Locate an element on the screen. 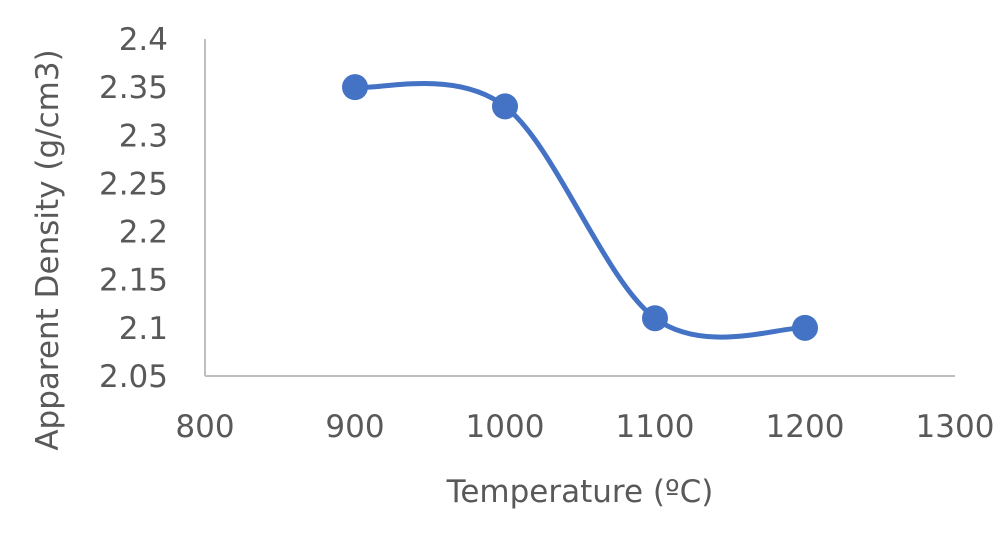 Image resolution: width=1000 pixels, height=544 pixels. x-axis-title: Temperature (ºC) is located at coordinates (580, 492).